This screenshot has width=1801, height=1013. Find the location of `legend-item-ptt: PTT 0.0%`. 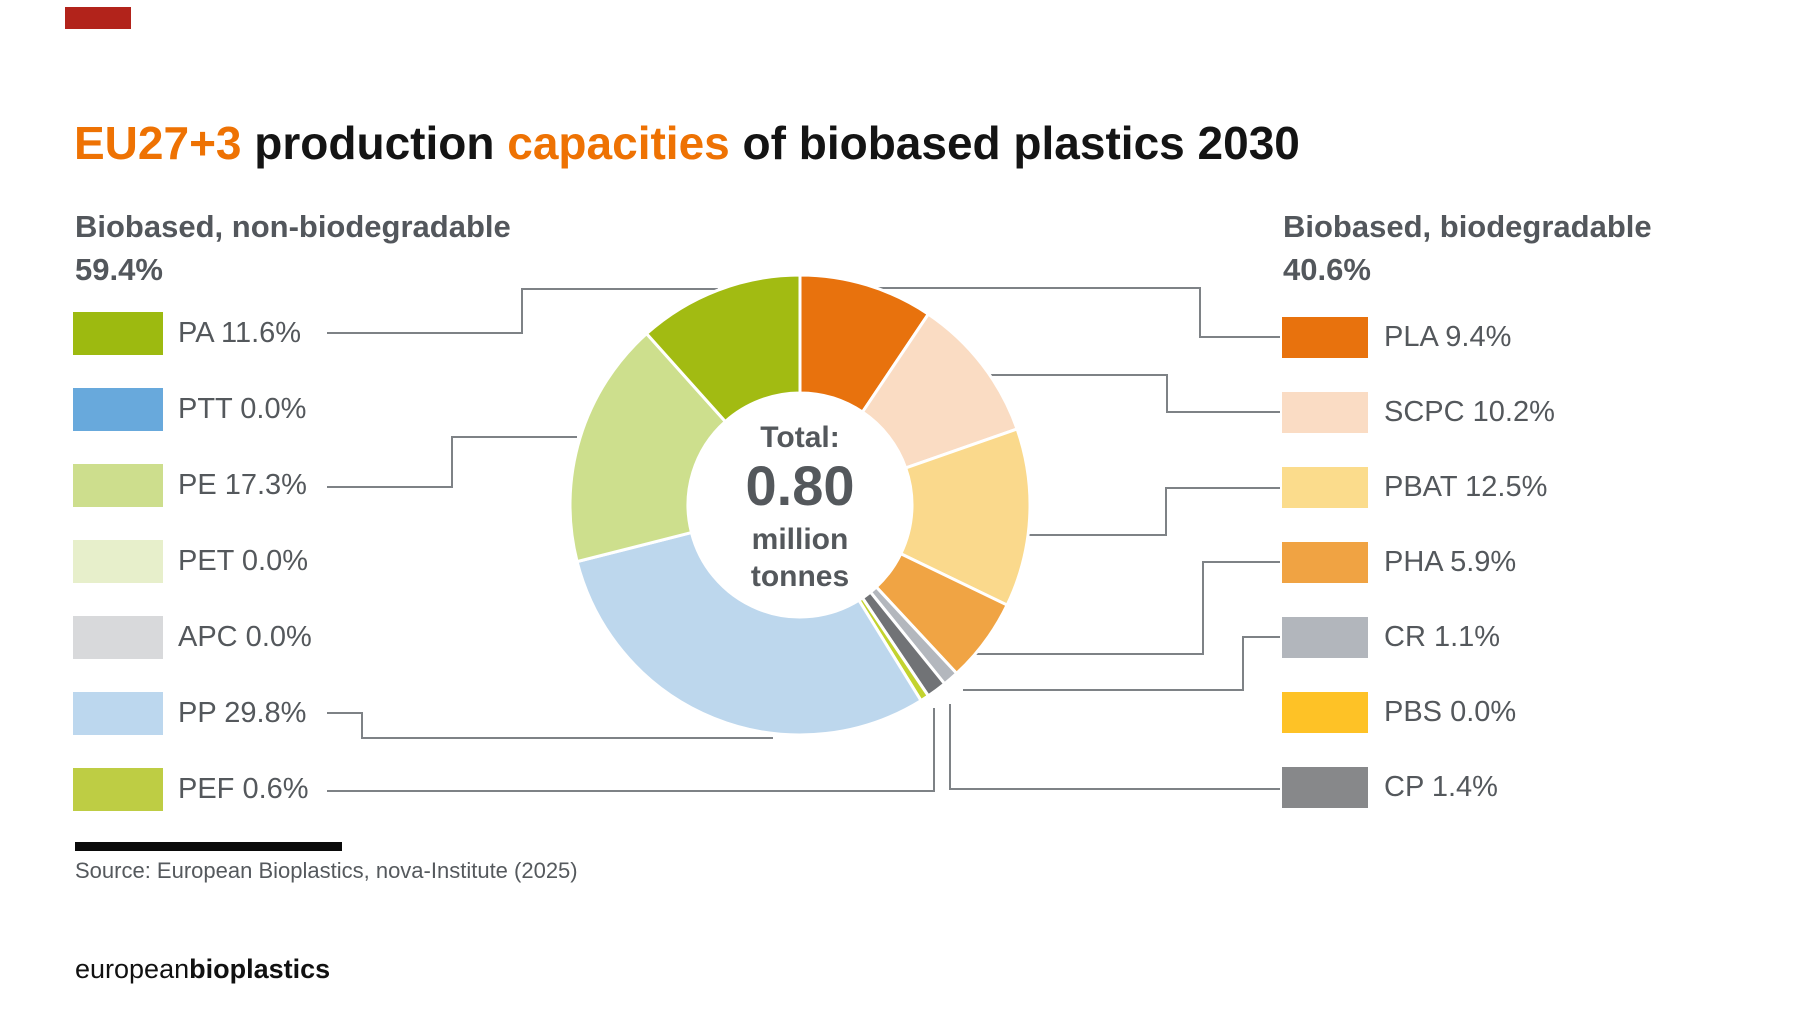

legend-item-ptt: PTT 0.0% is located at coordinates (192, 409).